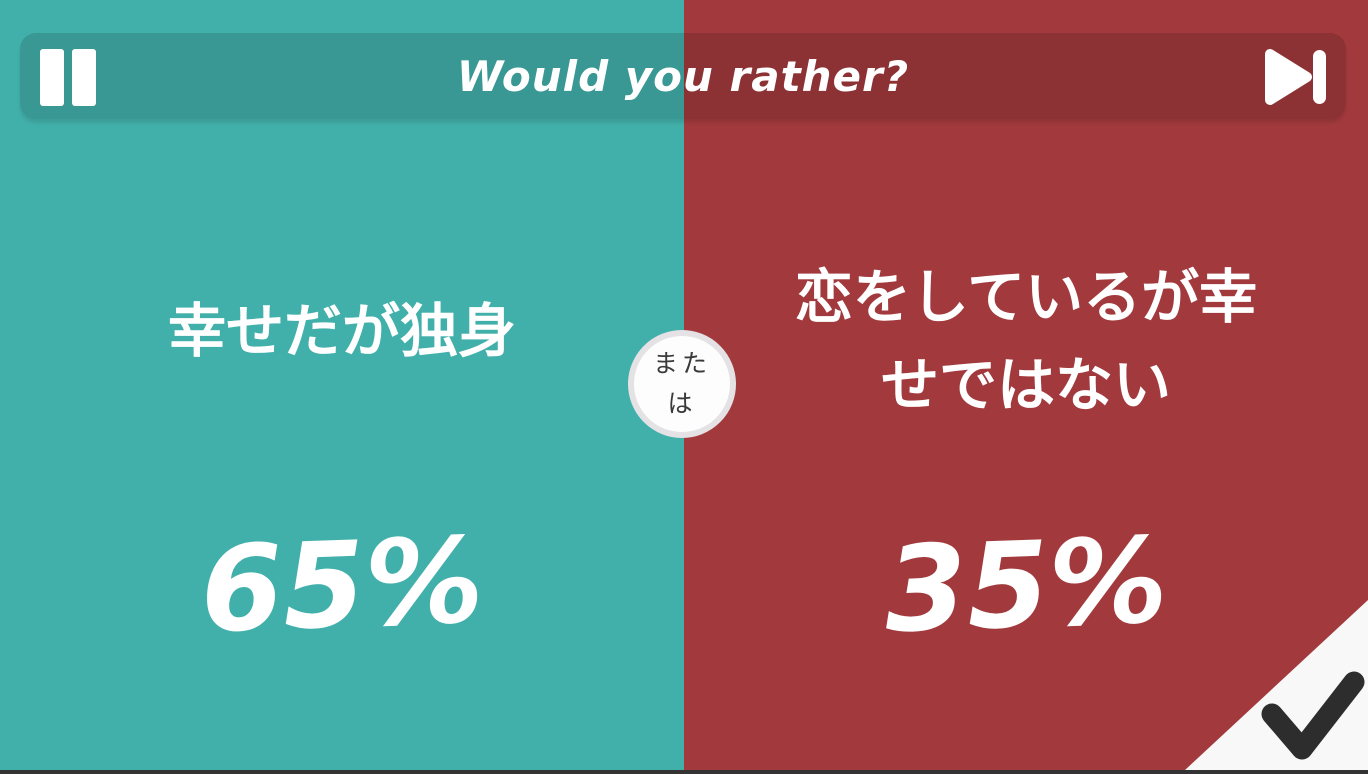 The width and height of the screenshot is (1368, 774). What do you see at coordinates (342, 585) in the screenshot?
I see `option-left-percent: 65%` at bounding box center [342, 585].